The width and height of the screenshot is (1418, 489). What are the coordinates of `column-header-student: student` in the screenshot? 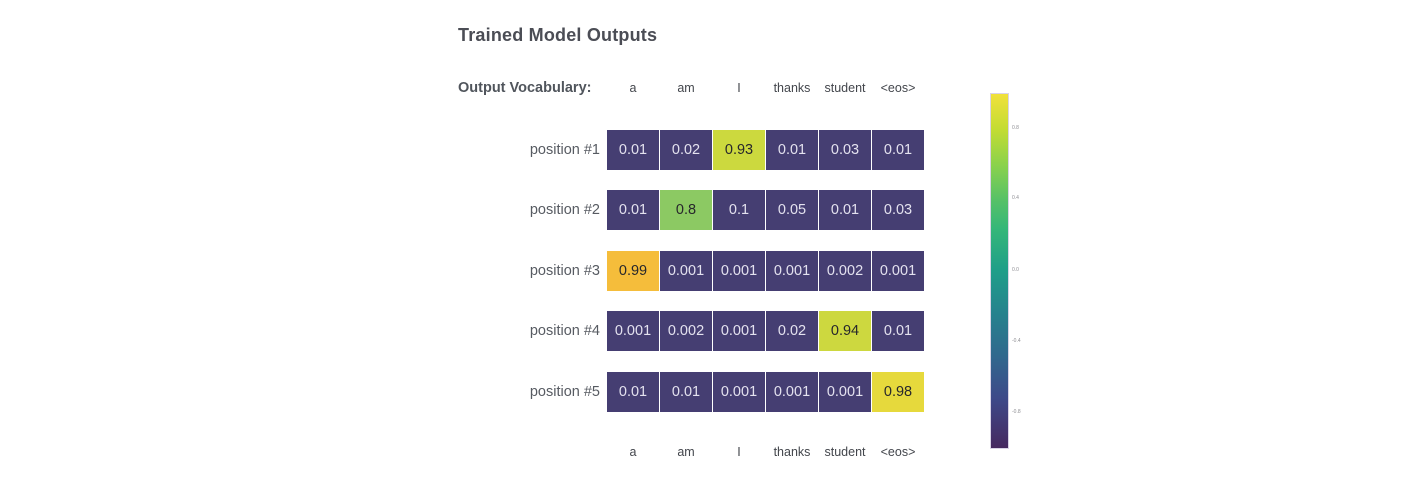 It's located at (845, 88).